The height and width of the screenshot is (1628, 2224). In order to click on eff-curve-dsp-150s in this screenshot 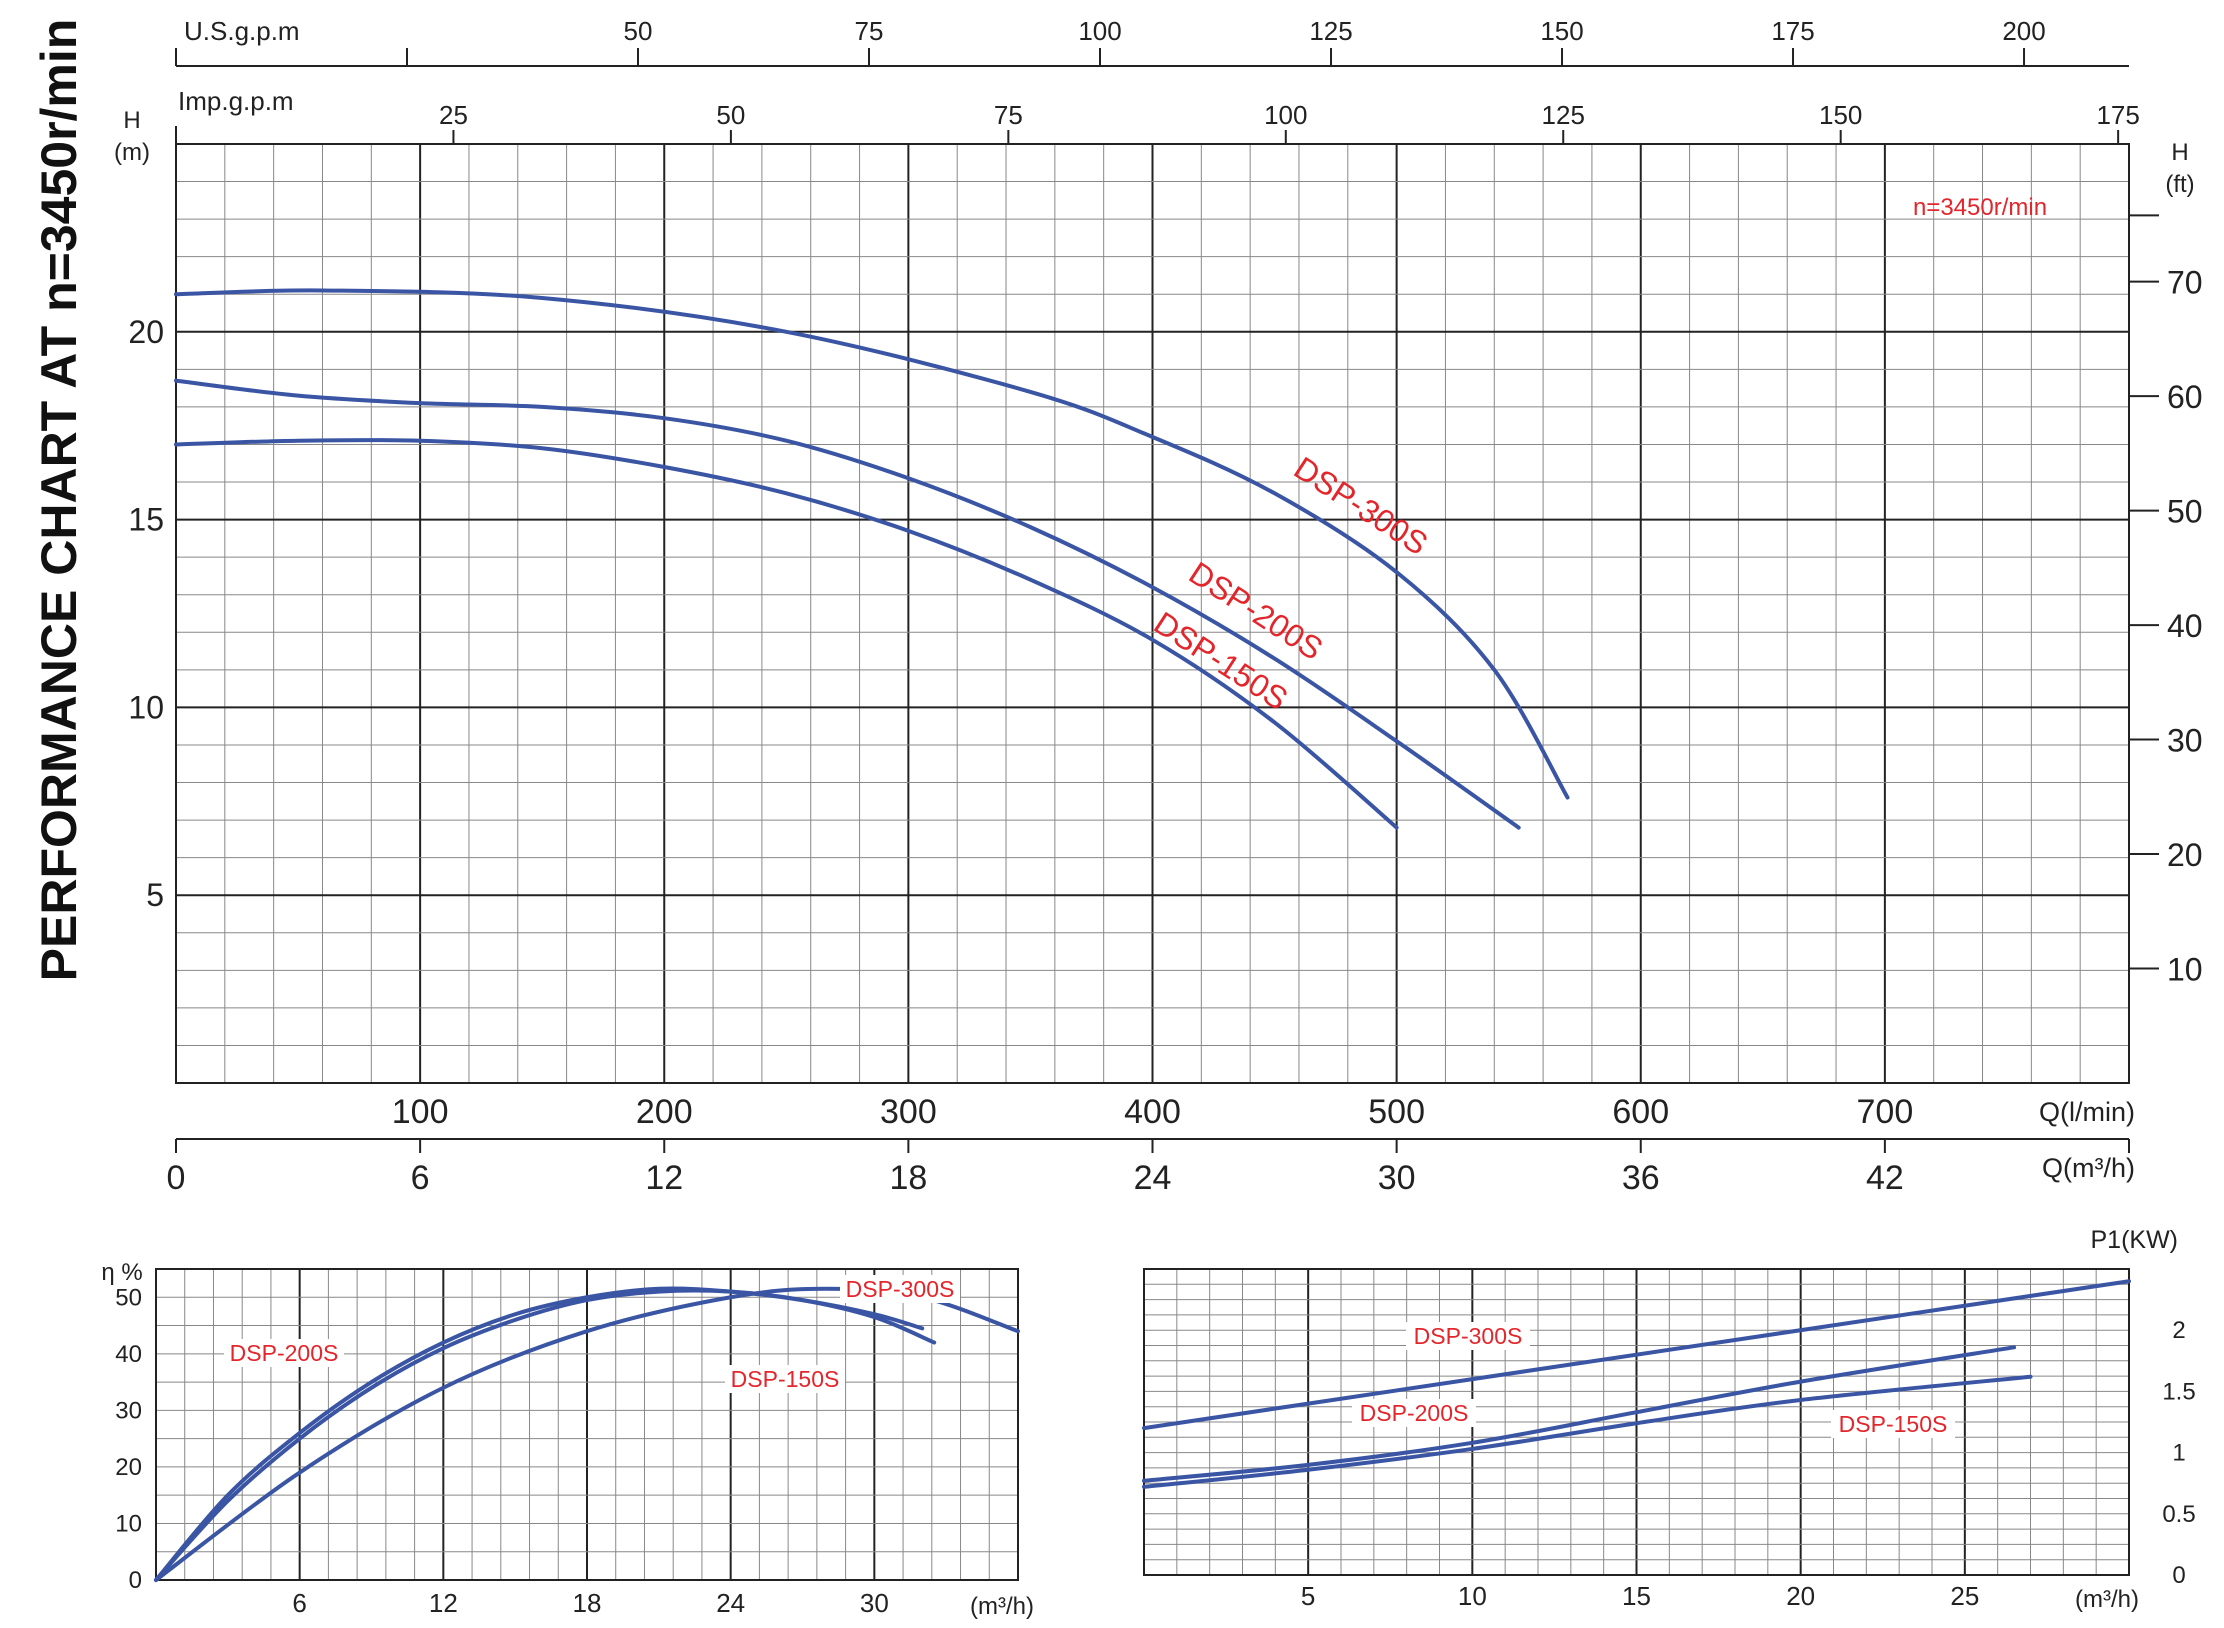, I will do `click(545, 1435)`.